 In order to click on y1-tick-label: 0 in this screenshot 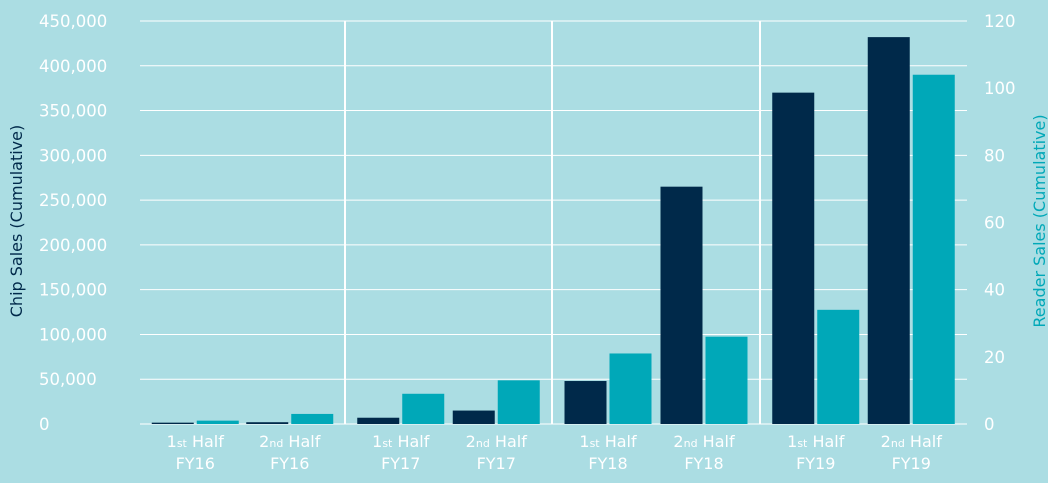, I will do `click(44, 424)`.